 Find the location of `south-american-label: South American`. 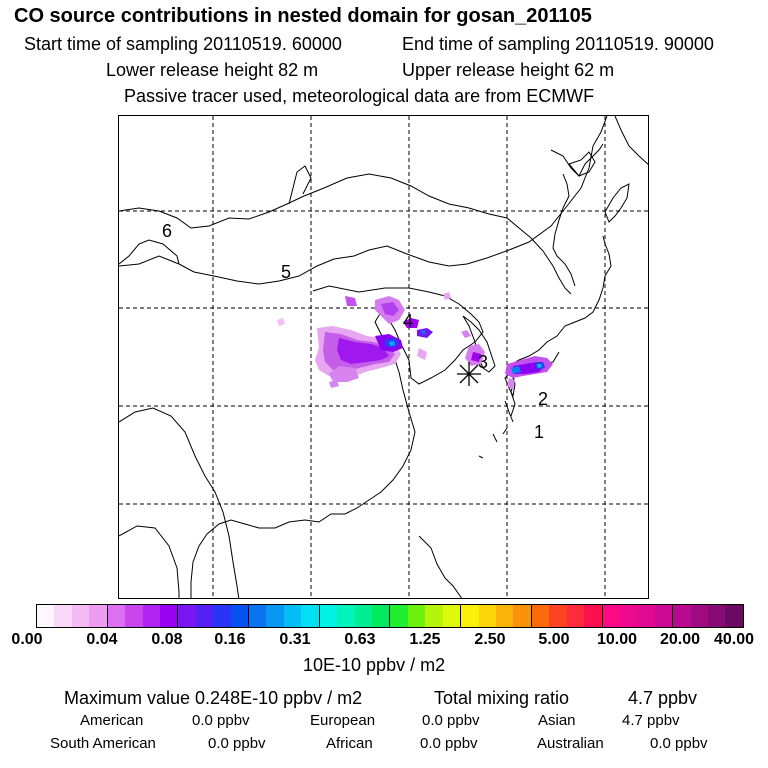

south-american-label: South American is located at coordinates (103, 743).